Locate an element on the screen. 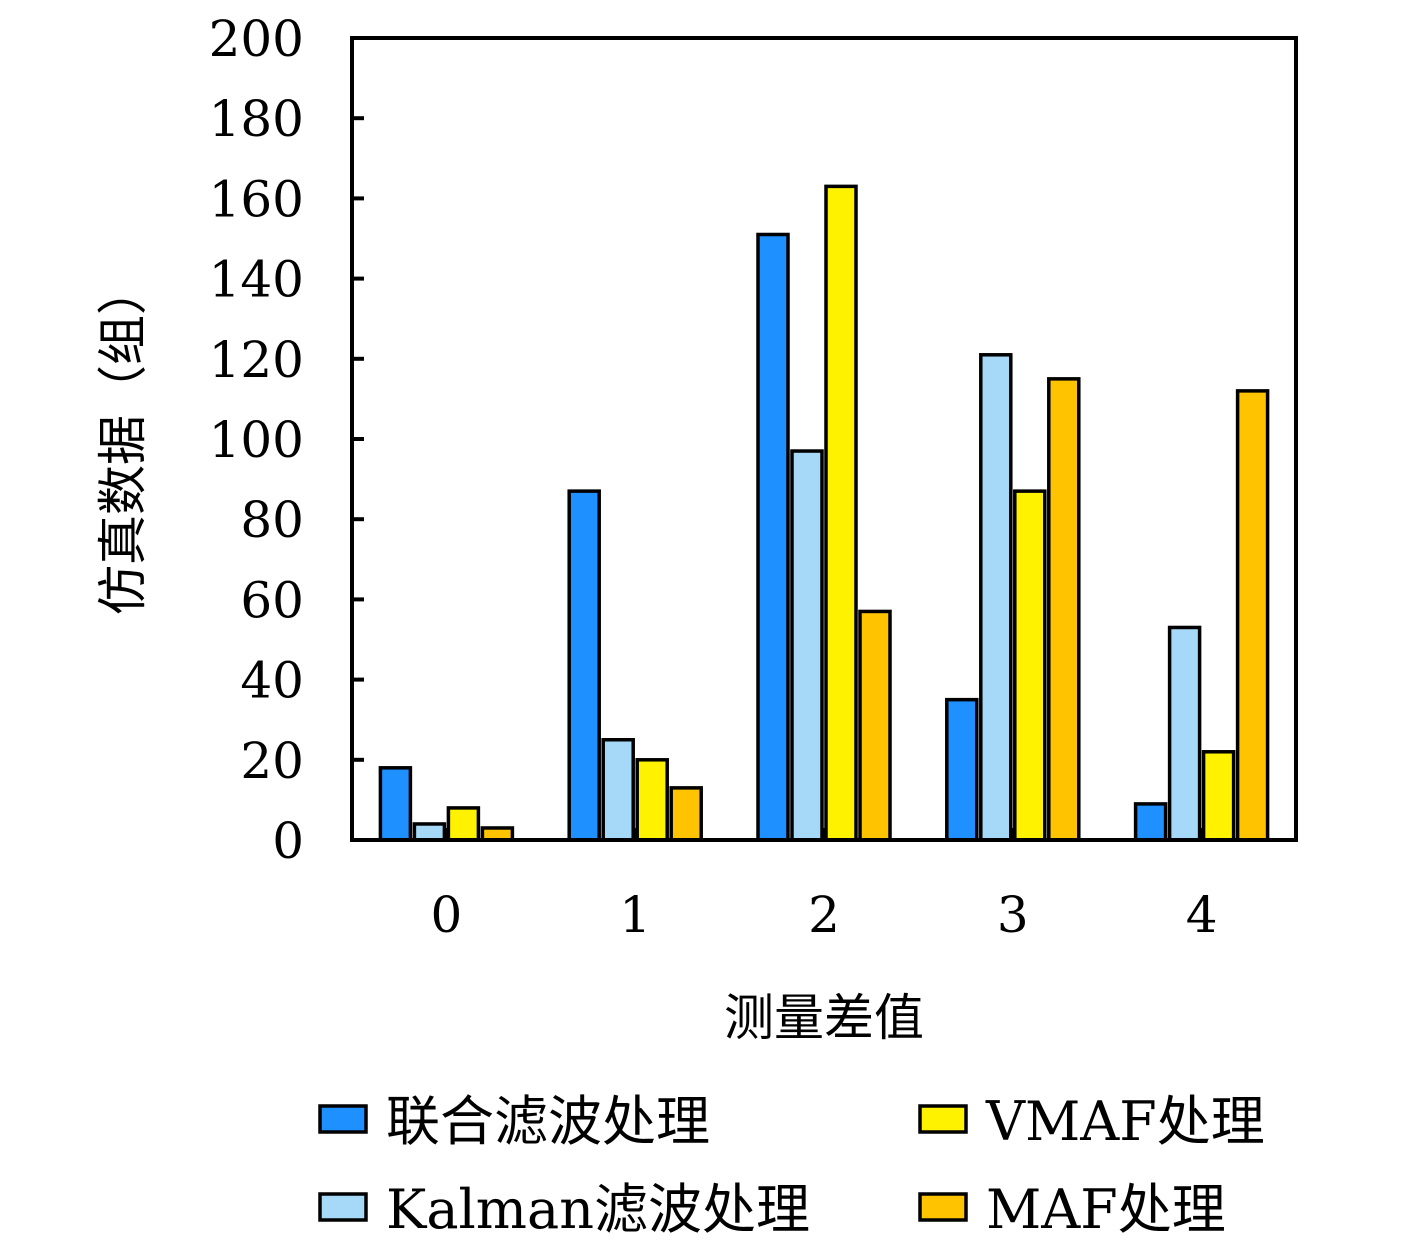 Image resolution: width=1417 pixels, height=1250 pixels. y-tick-label: 200 is located at coordinates (256, 39).